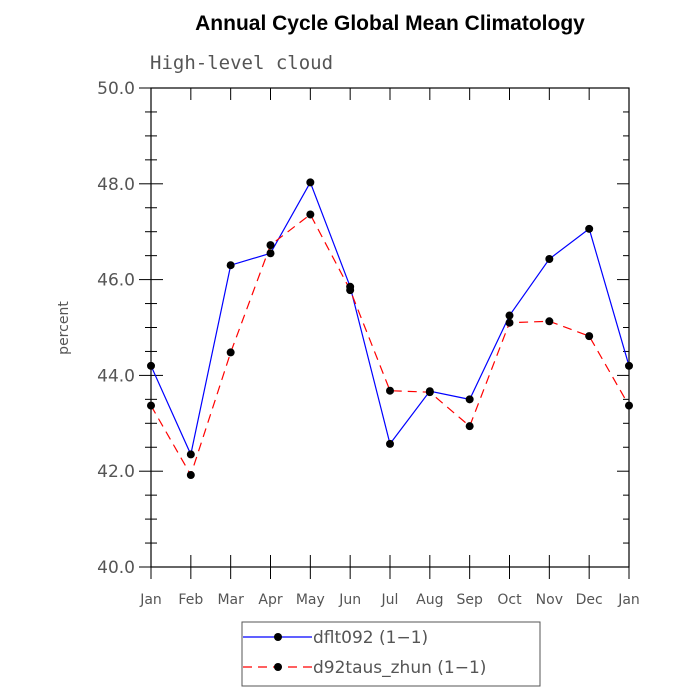 This screenshot has width=700, height=700. Describe the element at coordinates (116, 376) in the screenshot. I see `y-tick-label: 44.0` at that location.